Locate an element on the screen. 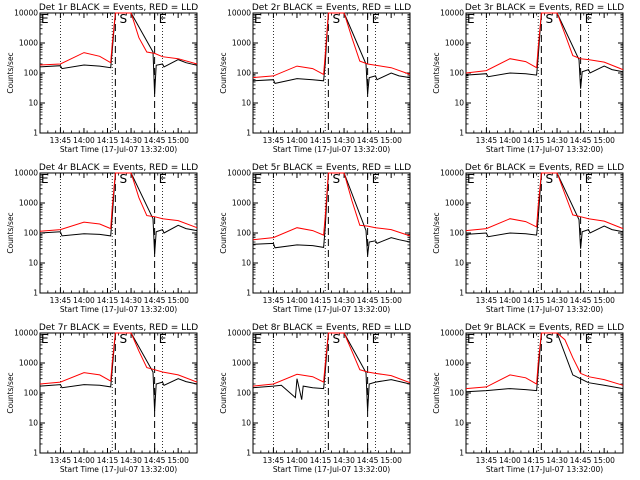 The width and height of the screenshot is (640, 480). panel-title: Det 4r BLACK = Events, RED = LLD is located at coordinates (118, 168).